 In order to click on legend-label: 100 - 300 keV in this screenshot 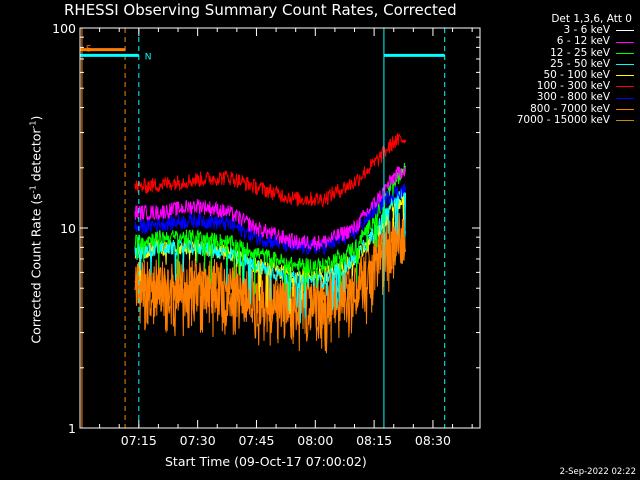, I will do `click(573, 86)`.